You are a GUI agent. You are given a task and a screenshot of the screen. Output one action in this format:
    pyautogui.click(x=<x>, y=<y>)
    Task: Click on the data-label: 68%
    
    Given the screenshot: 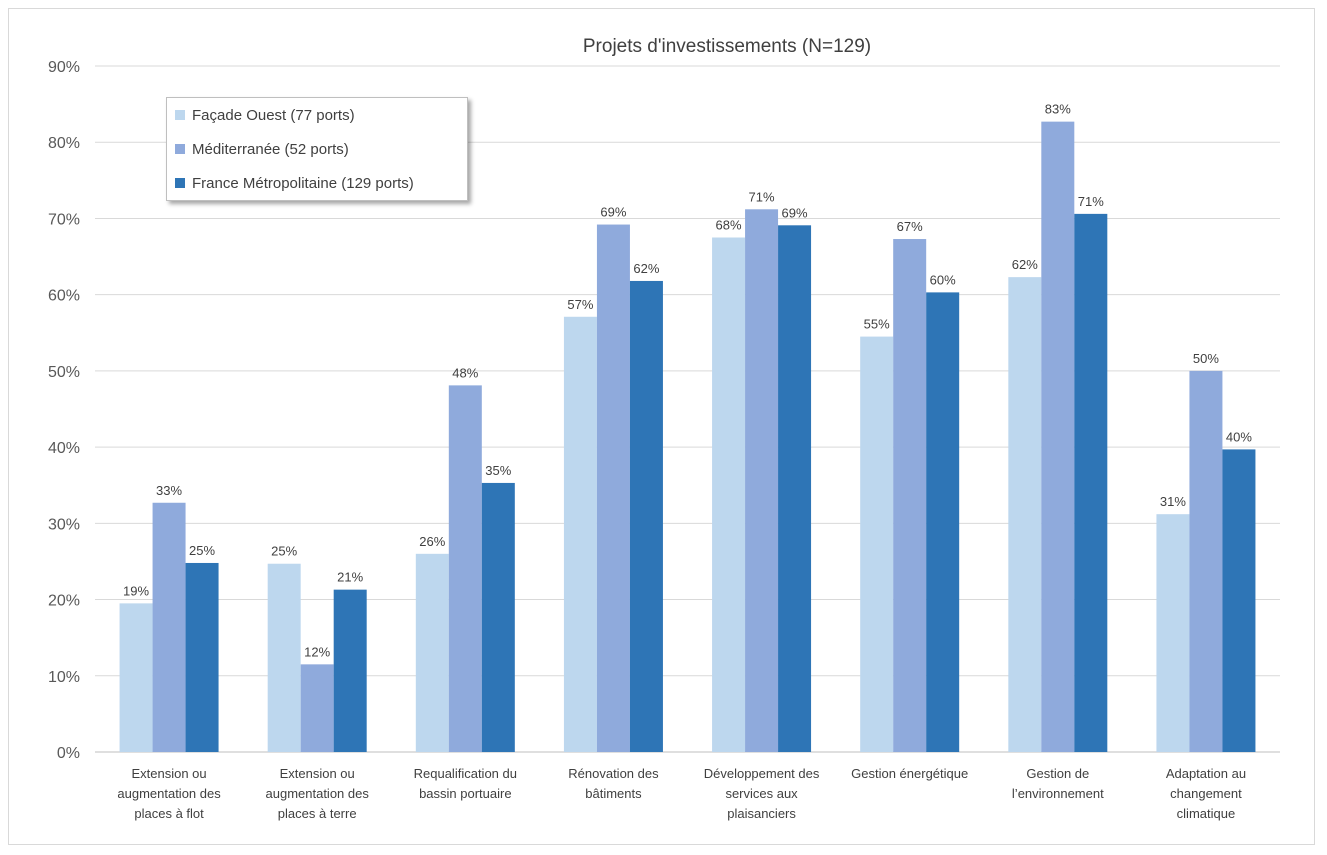 What is the action you would take?
    pyautogui.click(x=729, y=225)
    